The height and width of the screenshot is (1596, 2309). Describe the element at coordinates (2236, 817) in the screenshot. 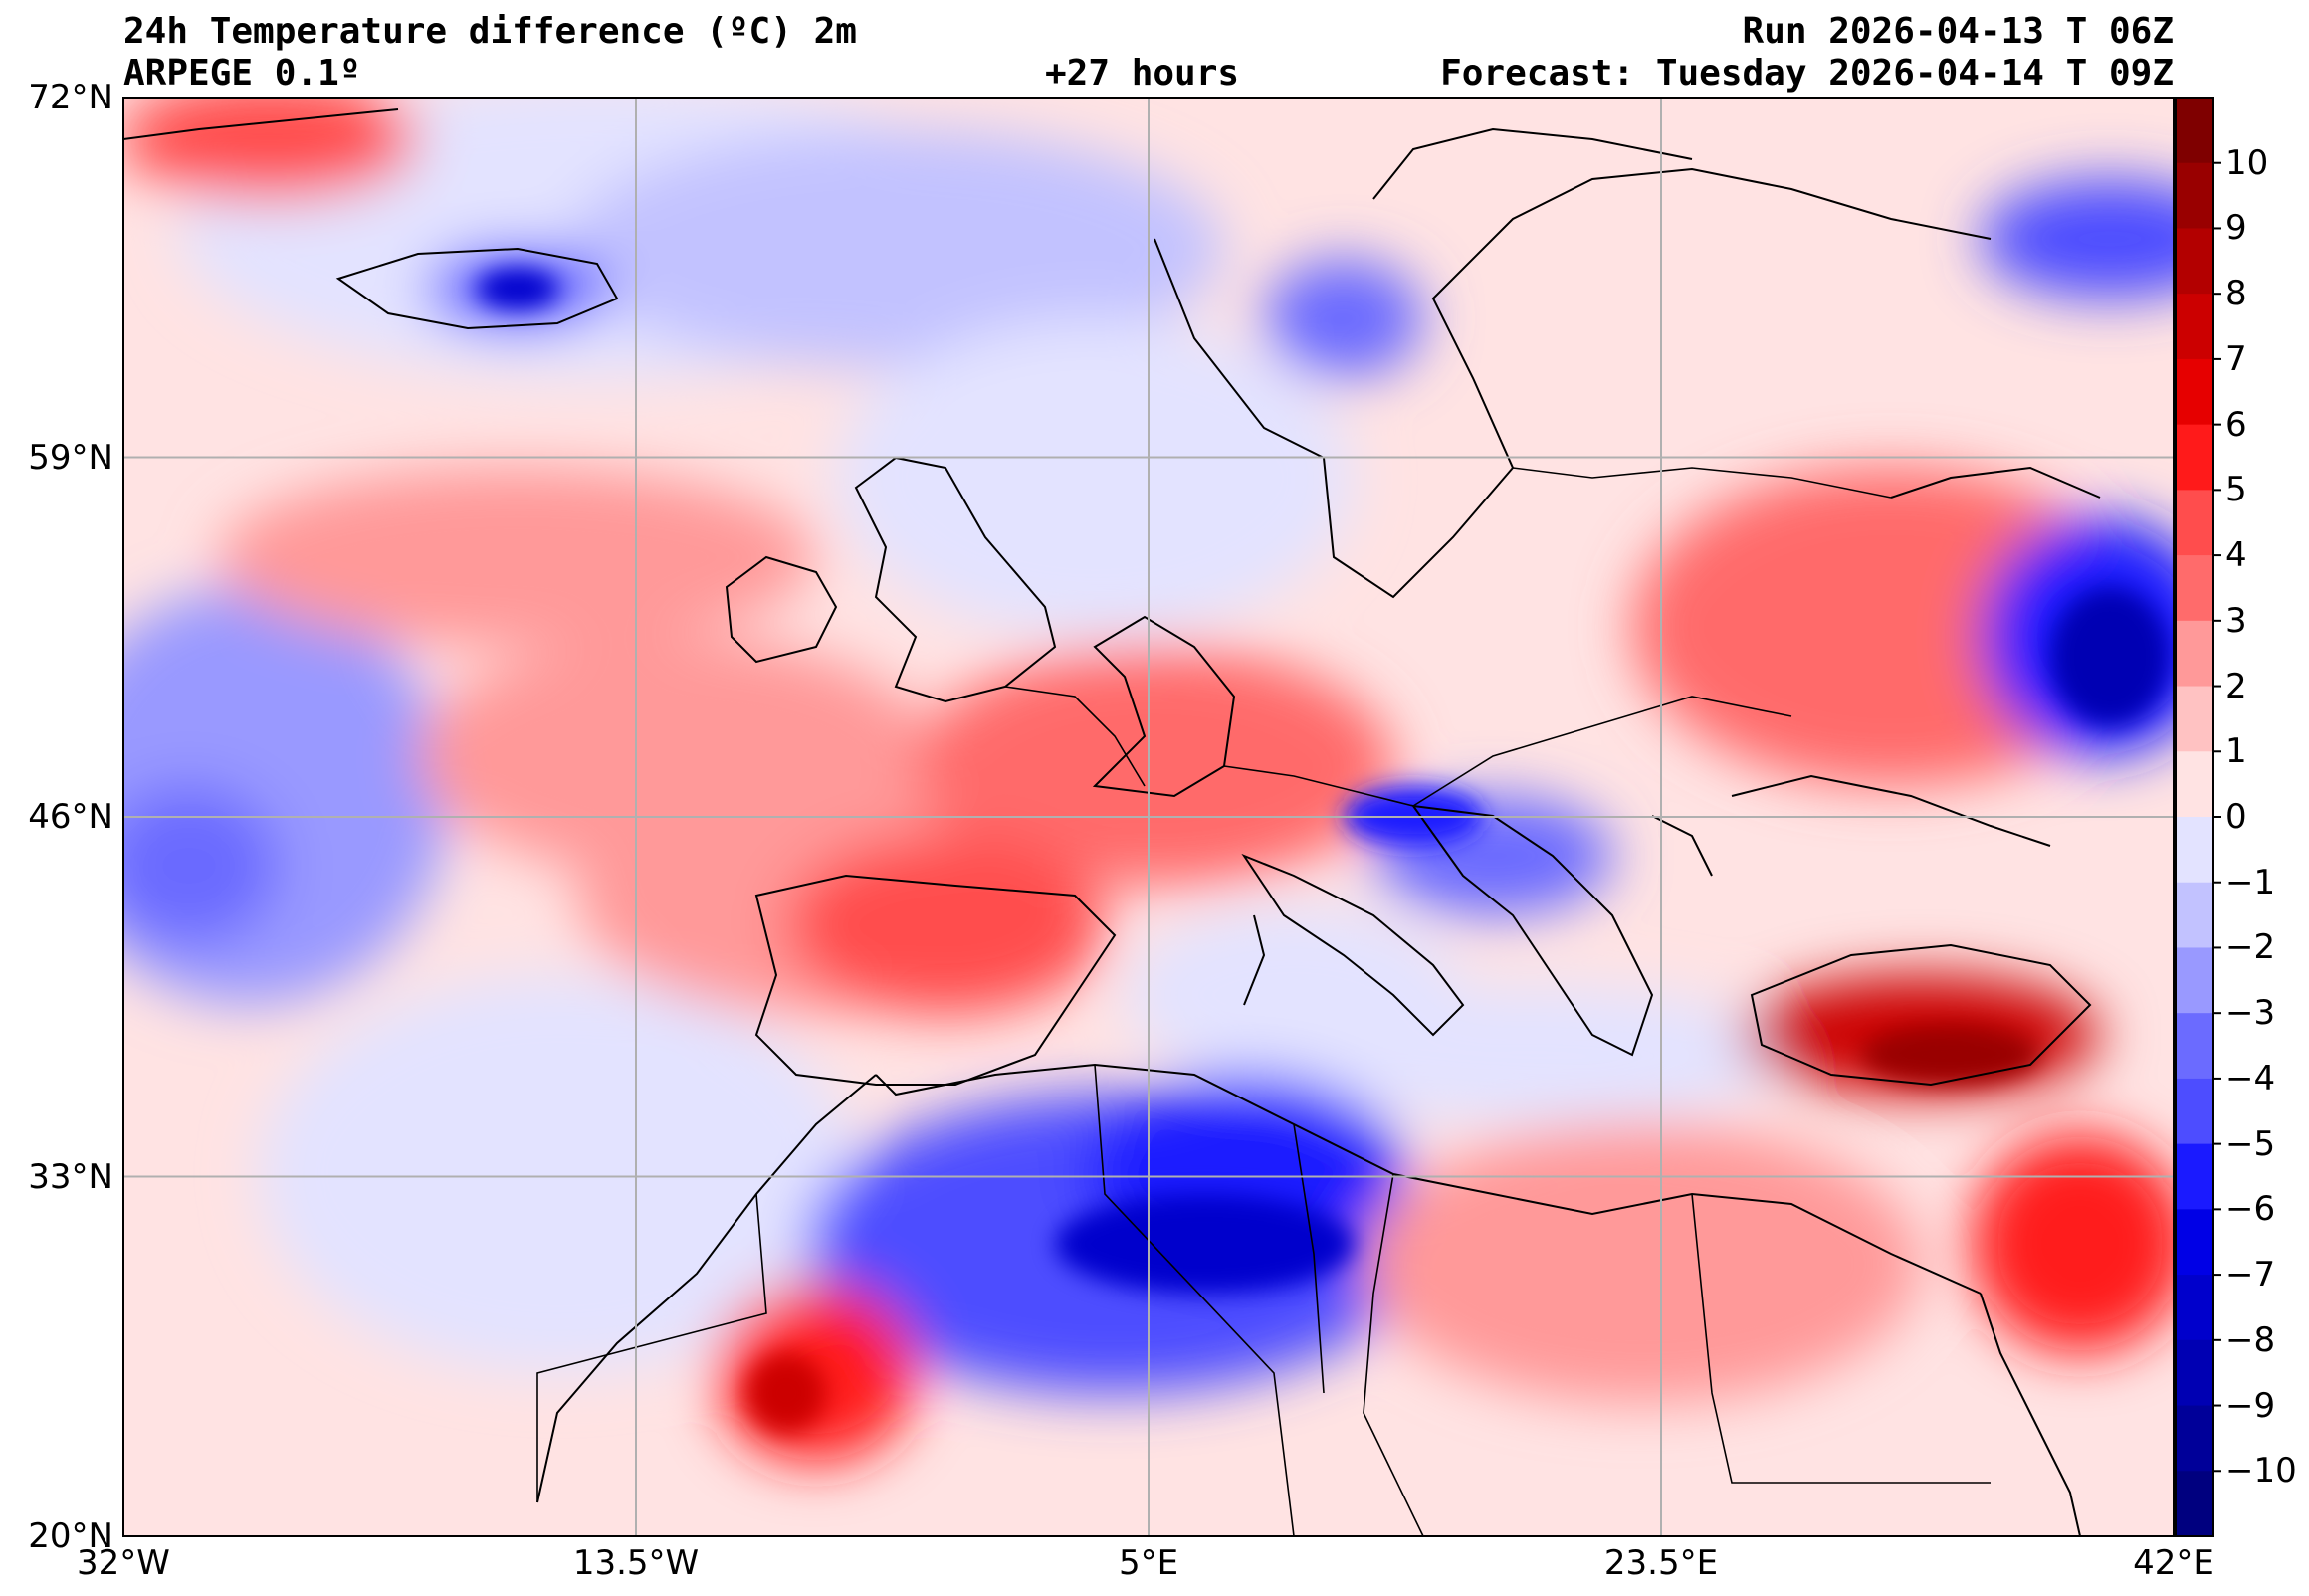

I see `colorbar-tick-label: 0` at that location.